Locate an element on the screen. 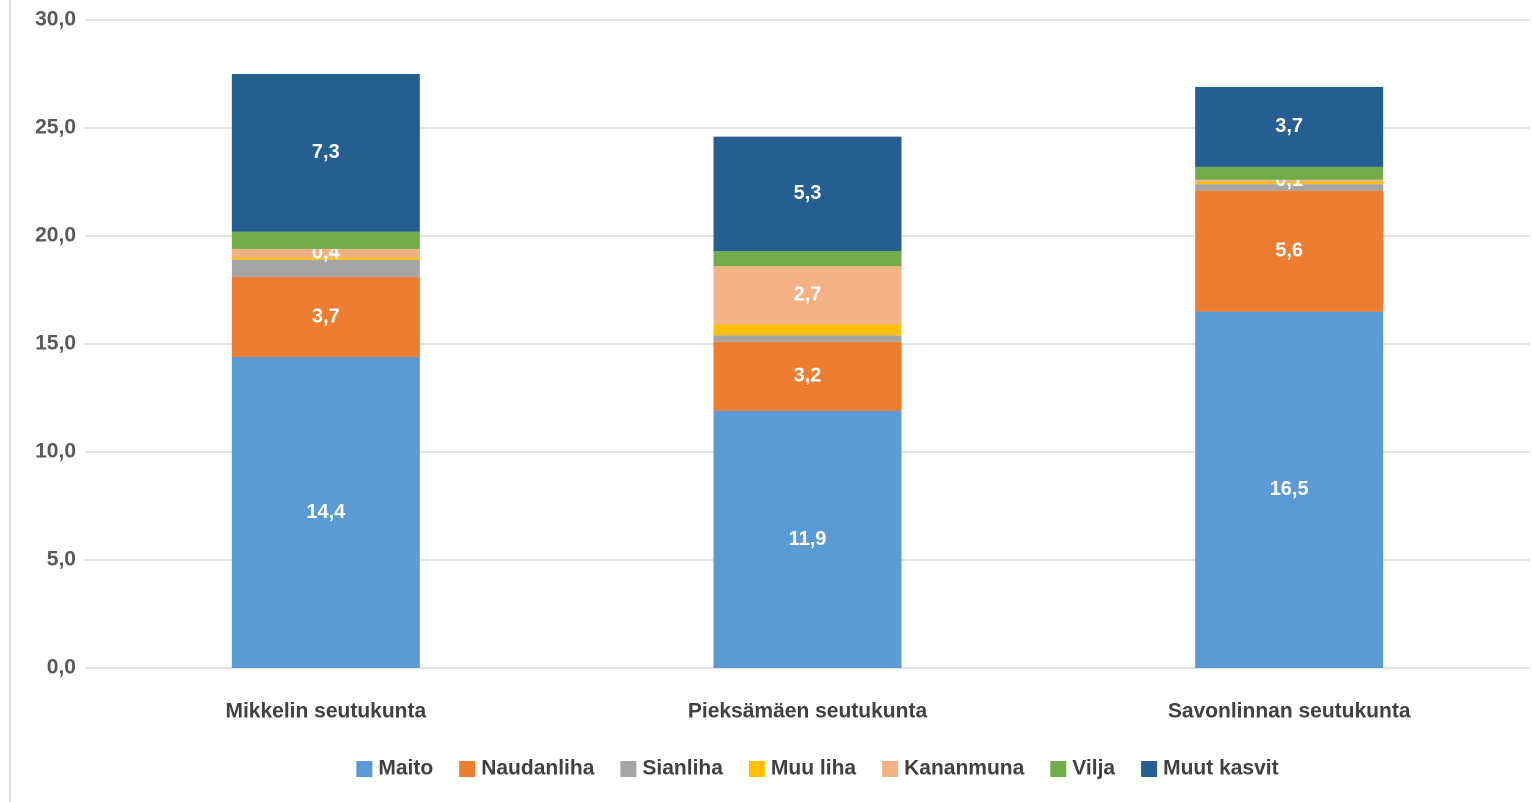  data-label: 11,9 is located at coordinates (808, 539).